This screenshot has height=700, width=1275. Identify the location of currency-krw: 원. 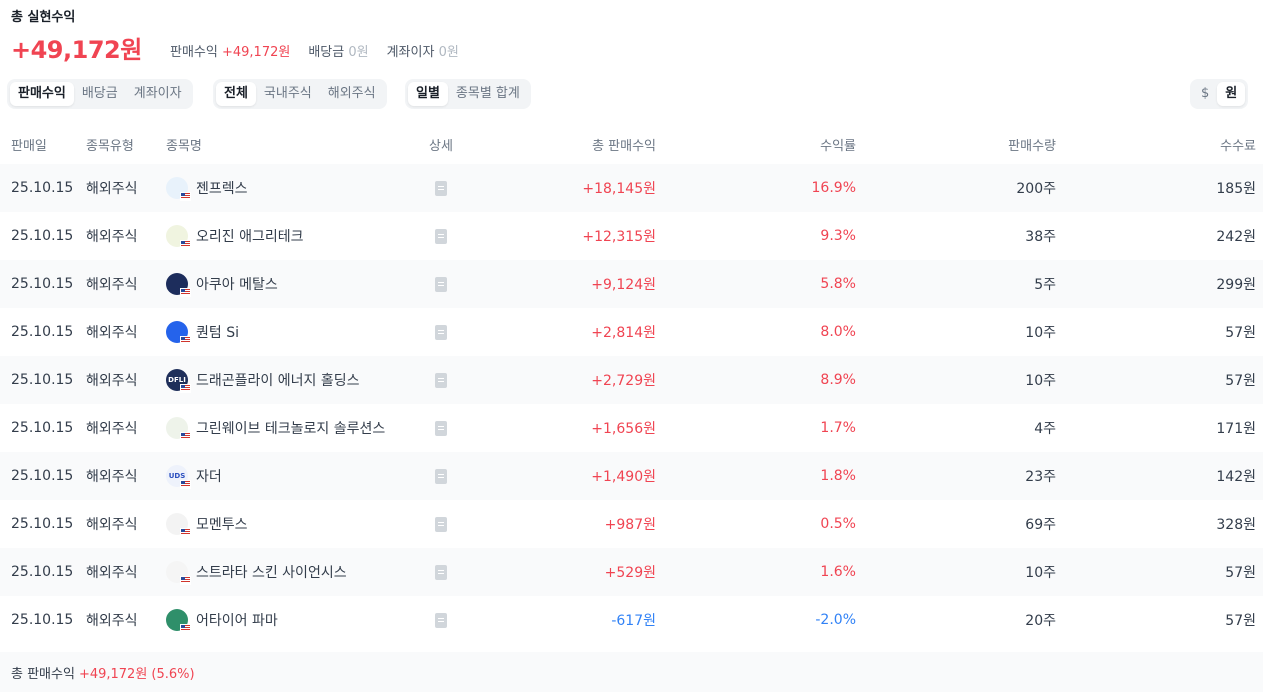
(1231, 94).